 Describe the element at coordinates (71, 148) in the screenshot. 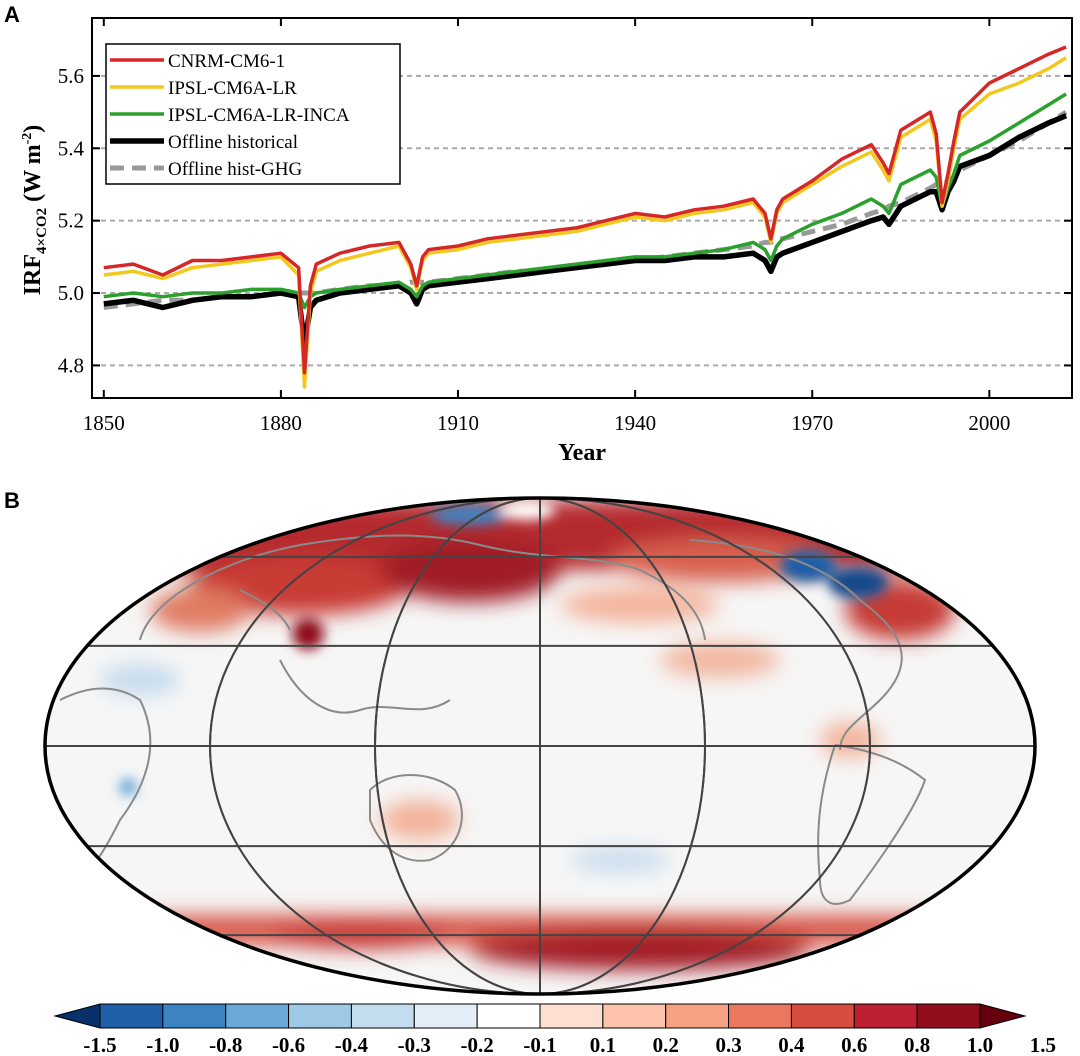

I see `y-tick-label-5.4: 5.4` at that location.